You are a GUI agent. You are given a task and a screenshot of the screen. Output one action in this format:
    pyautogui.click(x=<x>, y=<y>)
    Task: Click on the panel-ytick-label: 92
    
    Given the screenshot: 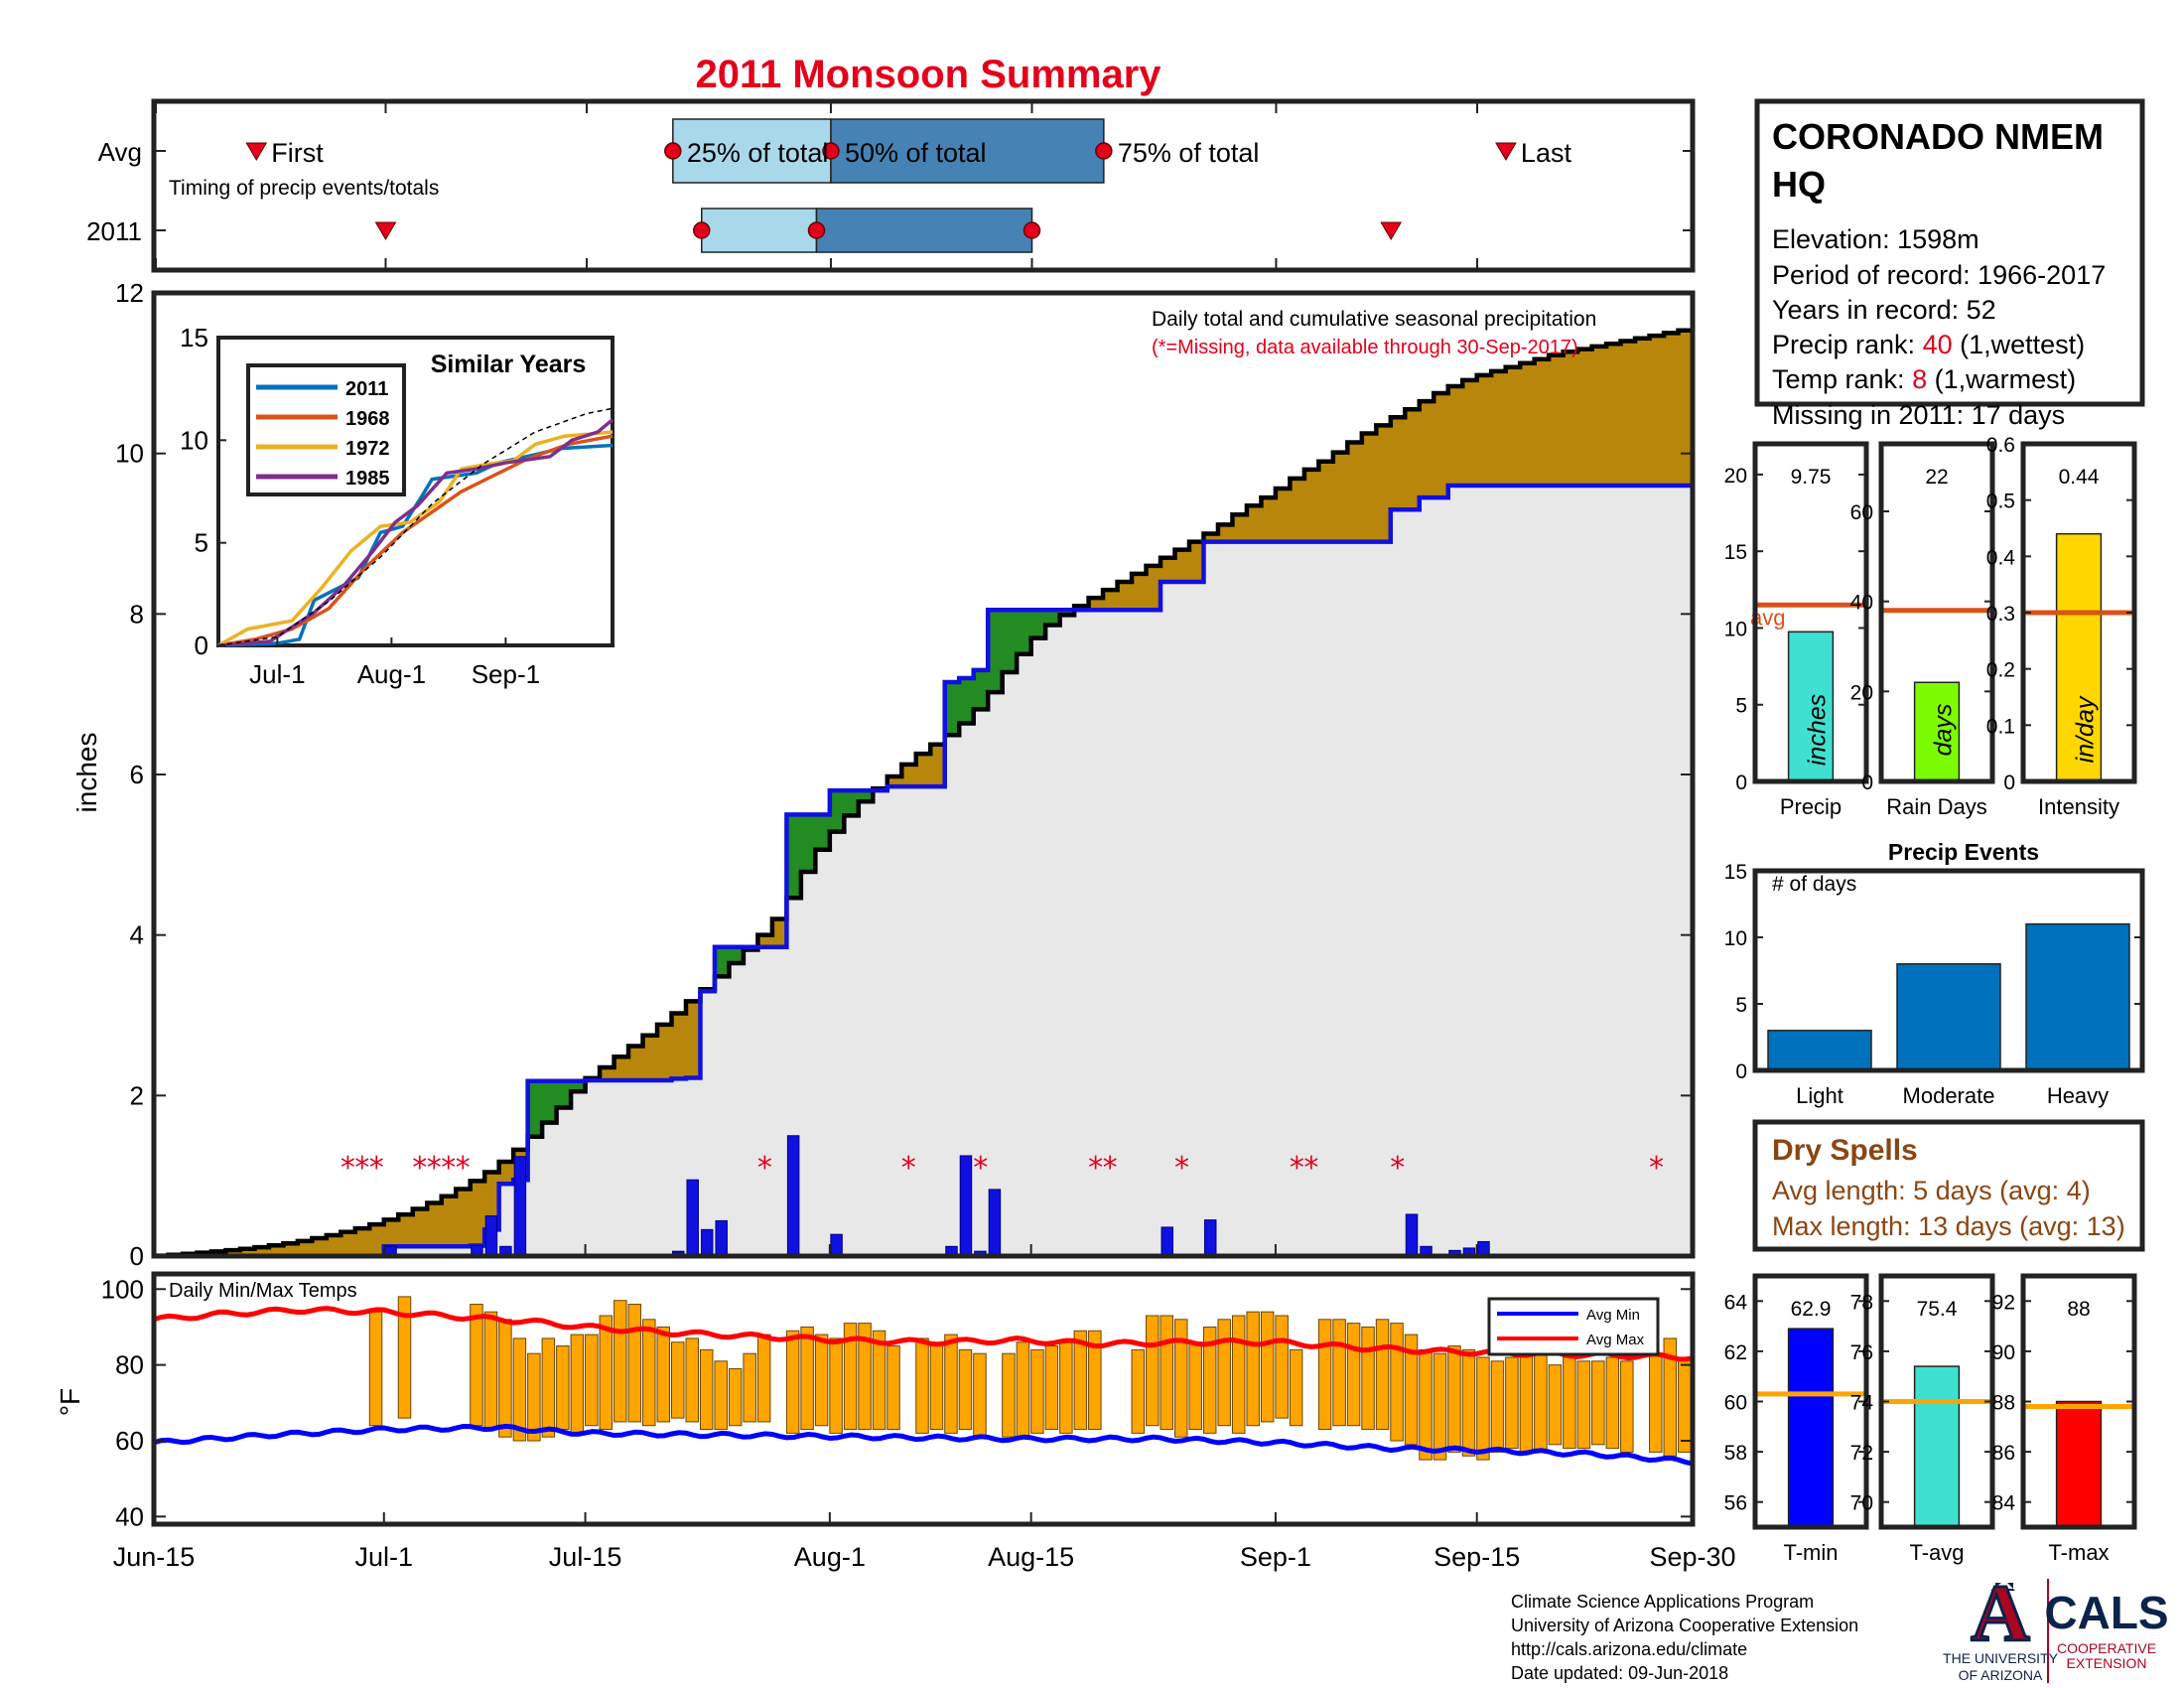 What is the action you would take?
    pyautogui.click(x=2003, y=1302)
    